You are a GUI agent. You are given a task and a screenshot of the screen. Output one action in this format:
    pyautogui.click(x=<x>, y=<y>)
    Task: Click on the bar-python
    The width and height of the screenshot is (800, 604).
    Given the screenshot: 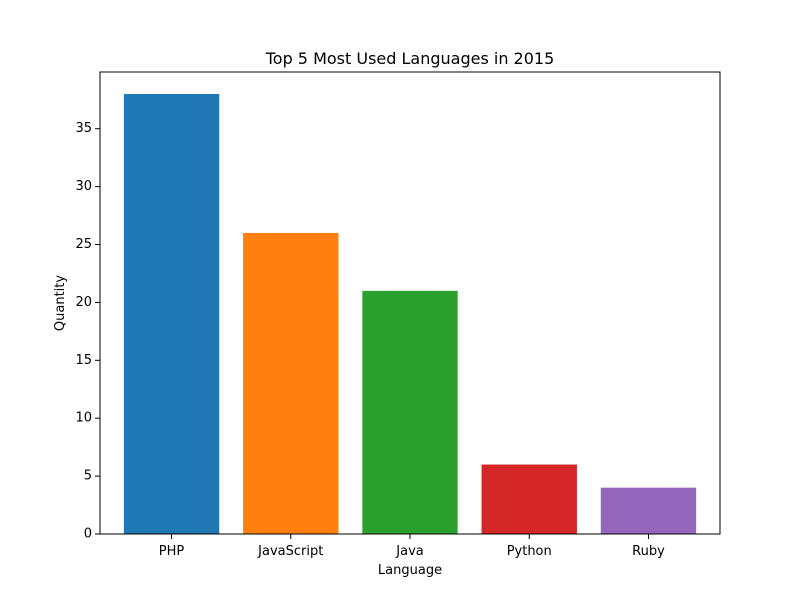 What is the action you would take?
    pyautogui.click(x=529, y=499)
    